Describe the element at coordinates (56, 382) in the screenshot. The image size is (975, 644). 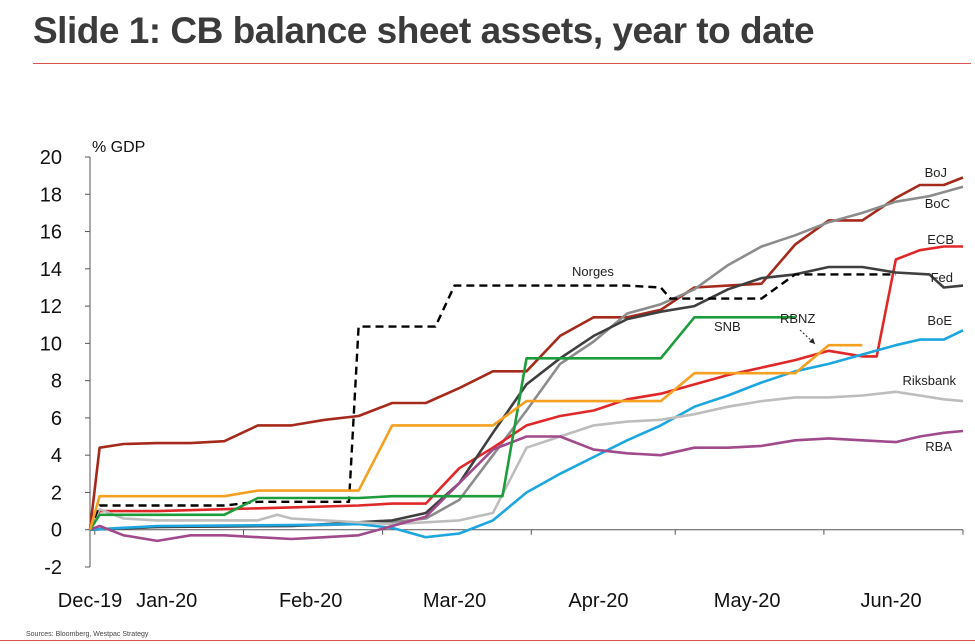
I see `y-tick-label: 8` at that location.